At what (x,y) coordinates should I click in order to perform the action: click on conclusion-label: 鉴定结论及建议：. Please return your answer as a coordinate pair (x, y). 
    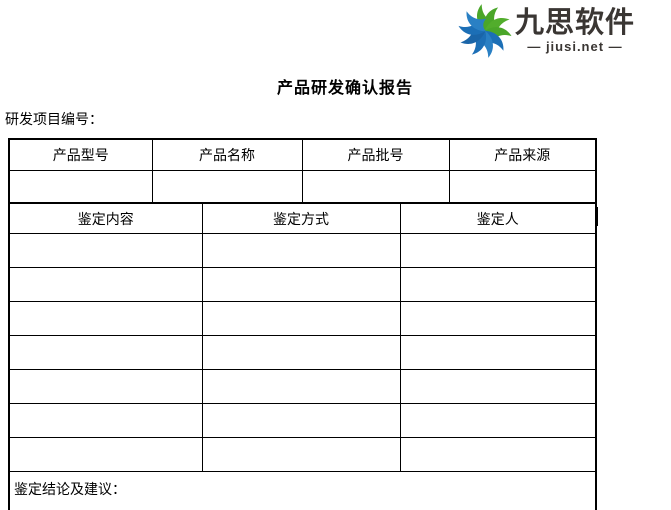
    Looking at the image, I should click on (70, 490).